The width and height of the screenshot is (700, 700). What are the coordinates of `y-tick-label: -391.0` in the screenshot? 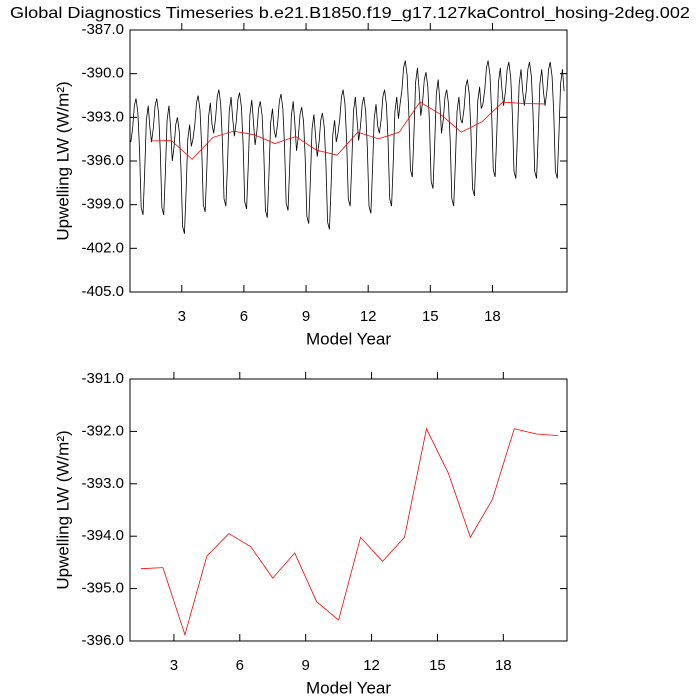 It's located at (102, 378).